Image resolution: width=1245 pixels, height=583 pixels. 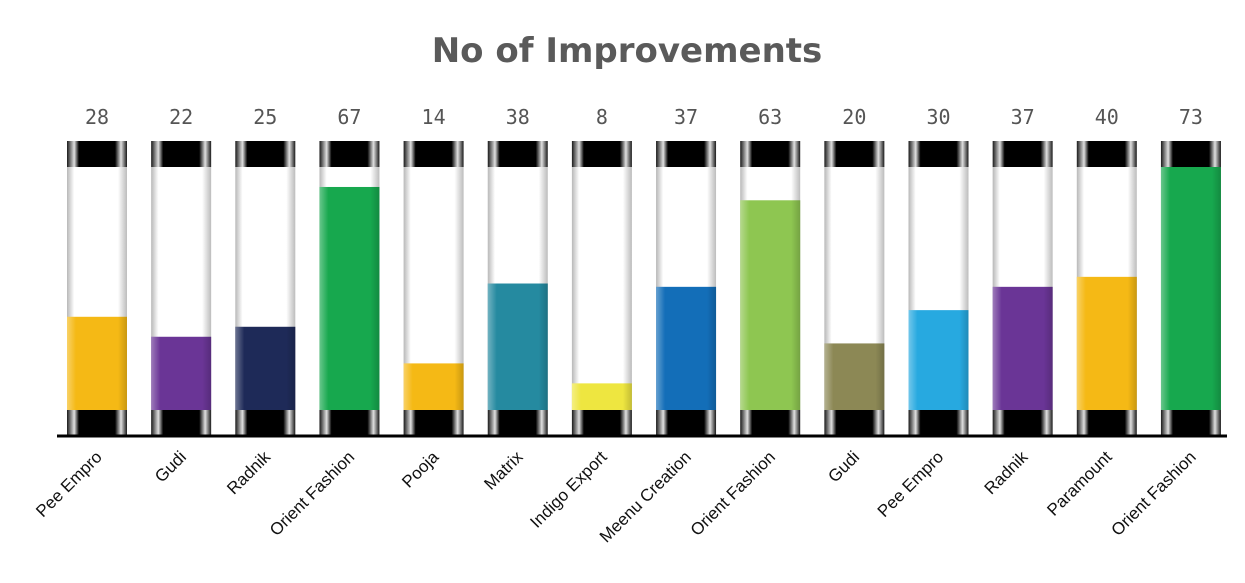 I want to click on bar-group: 25 Radnik, so click(x=259, y=301).